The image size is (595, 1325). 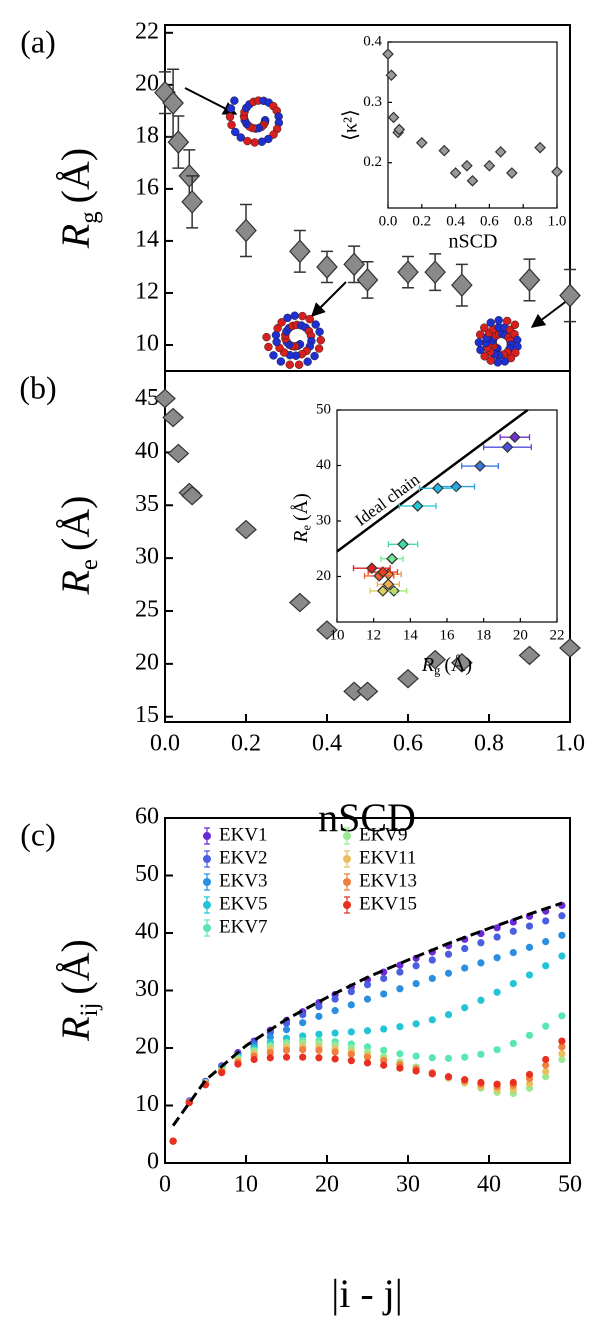 What do you see at coordinates (483, 636) in the screenshot?
I see `x-tick-label: 18` at bounding box center [483, 636].